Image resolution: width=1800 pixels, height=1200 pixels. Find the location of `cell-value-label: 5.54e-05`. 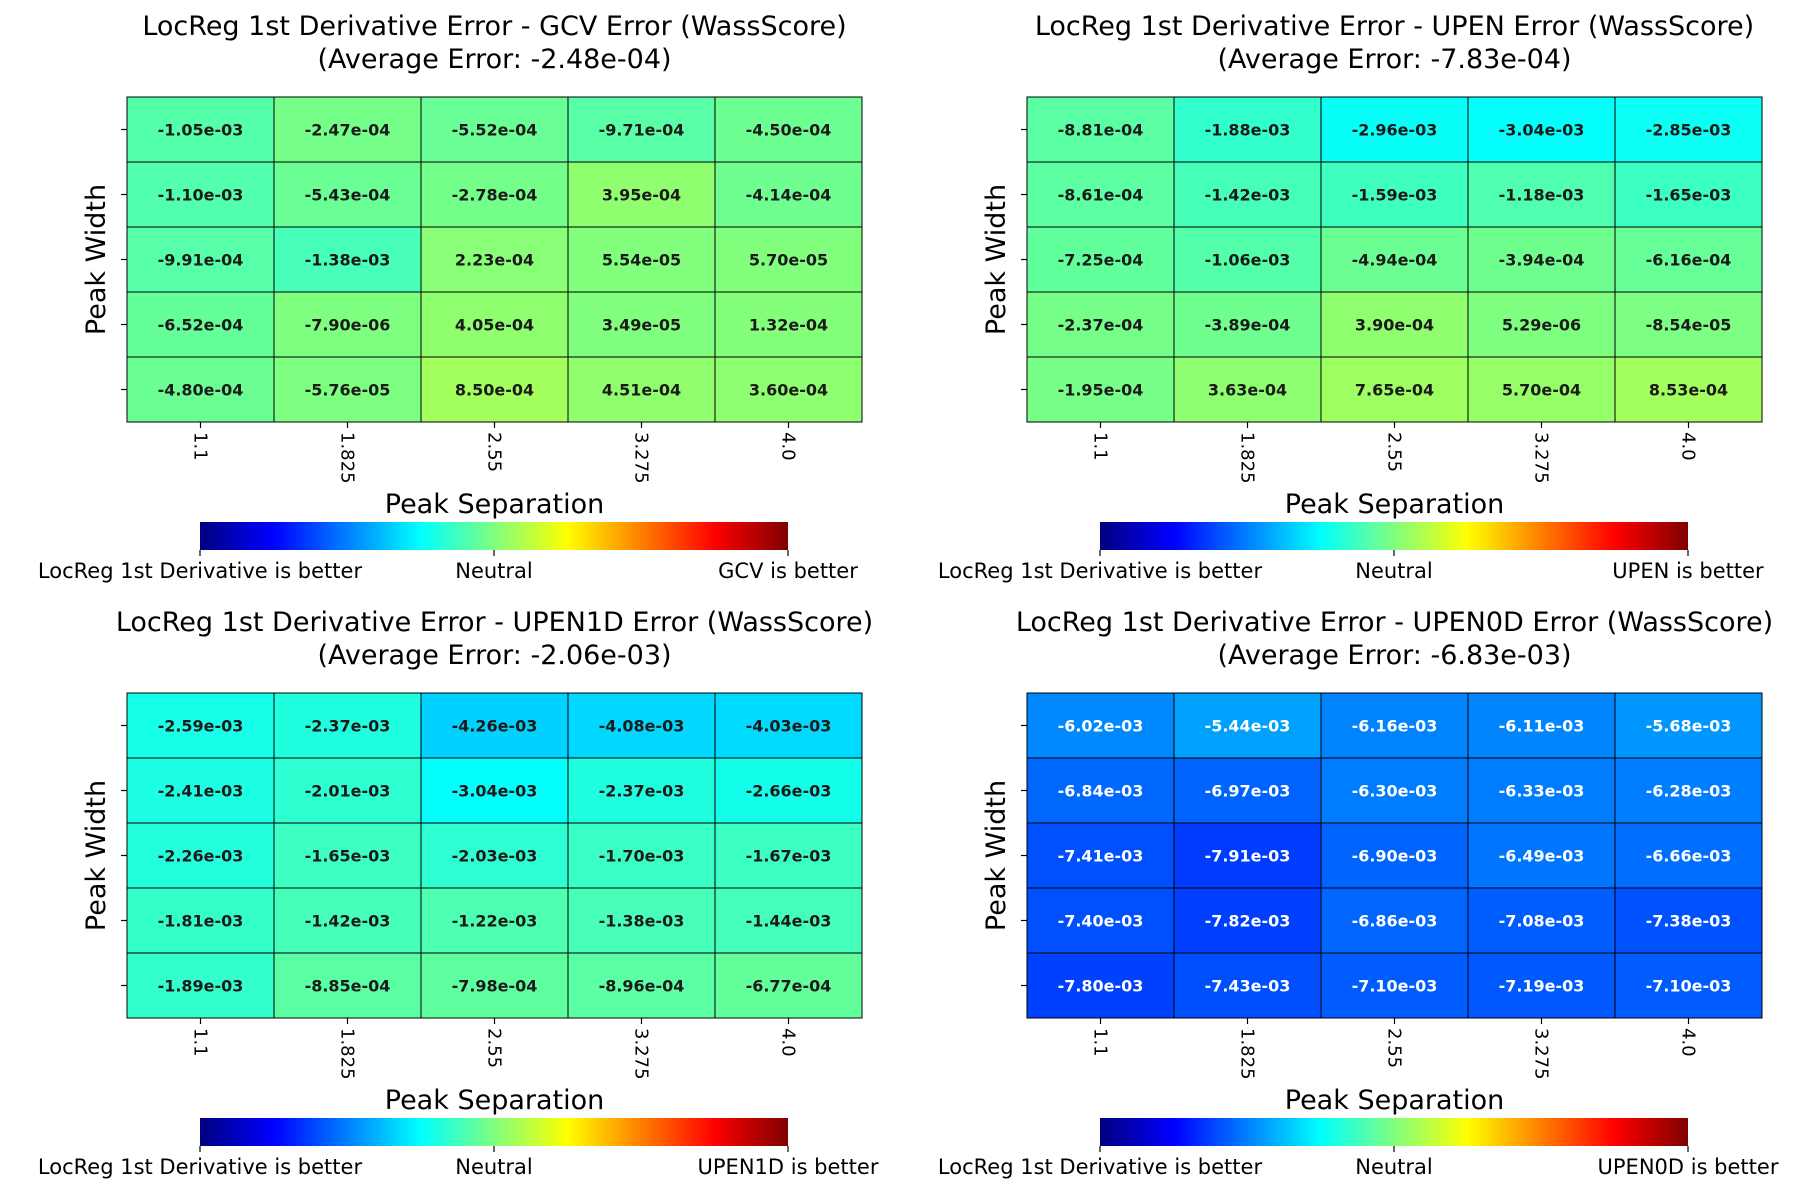

cell-value-label: 5.54e-05 is located at coordinates (641, 260).